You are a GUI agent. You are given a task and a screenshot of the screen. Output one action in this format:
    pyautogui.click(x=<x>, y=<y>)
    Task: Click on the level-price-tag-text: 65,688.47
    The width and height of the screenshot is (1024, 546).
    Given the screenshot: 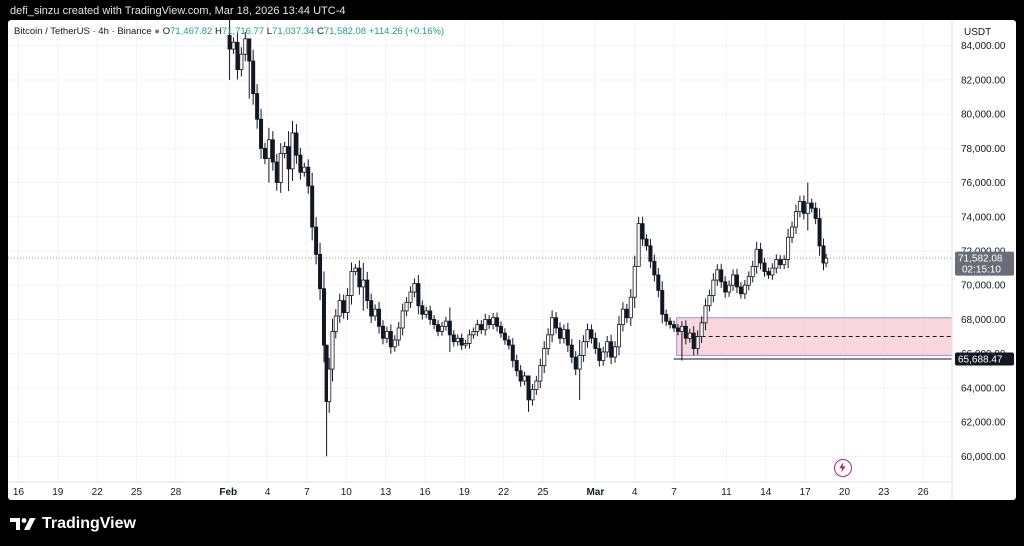 What is the action you would take?
    pyautogui.click(x=980, y=359)
    